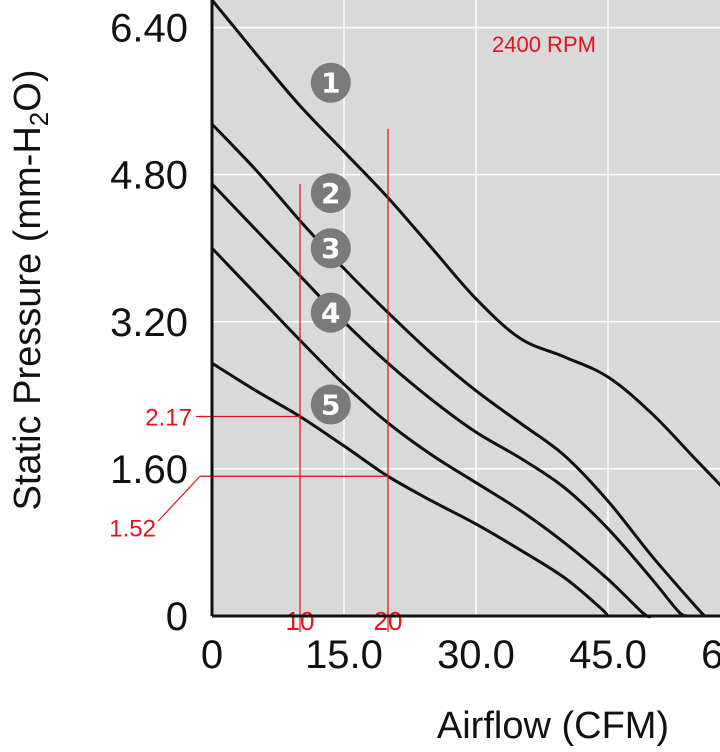 Image resolution: width=720 pixels, height=752 pixels. I want to click on x-tick-3: 45.0, so click(608, 655).